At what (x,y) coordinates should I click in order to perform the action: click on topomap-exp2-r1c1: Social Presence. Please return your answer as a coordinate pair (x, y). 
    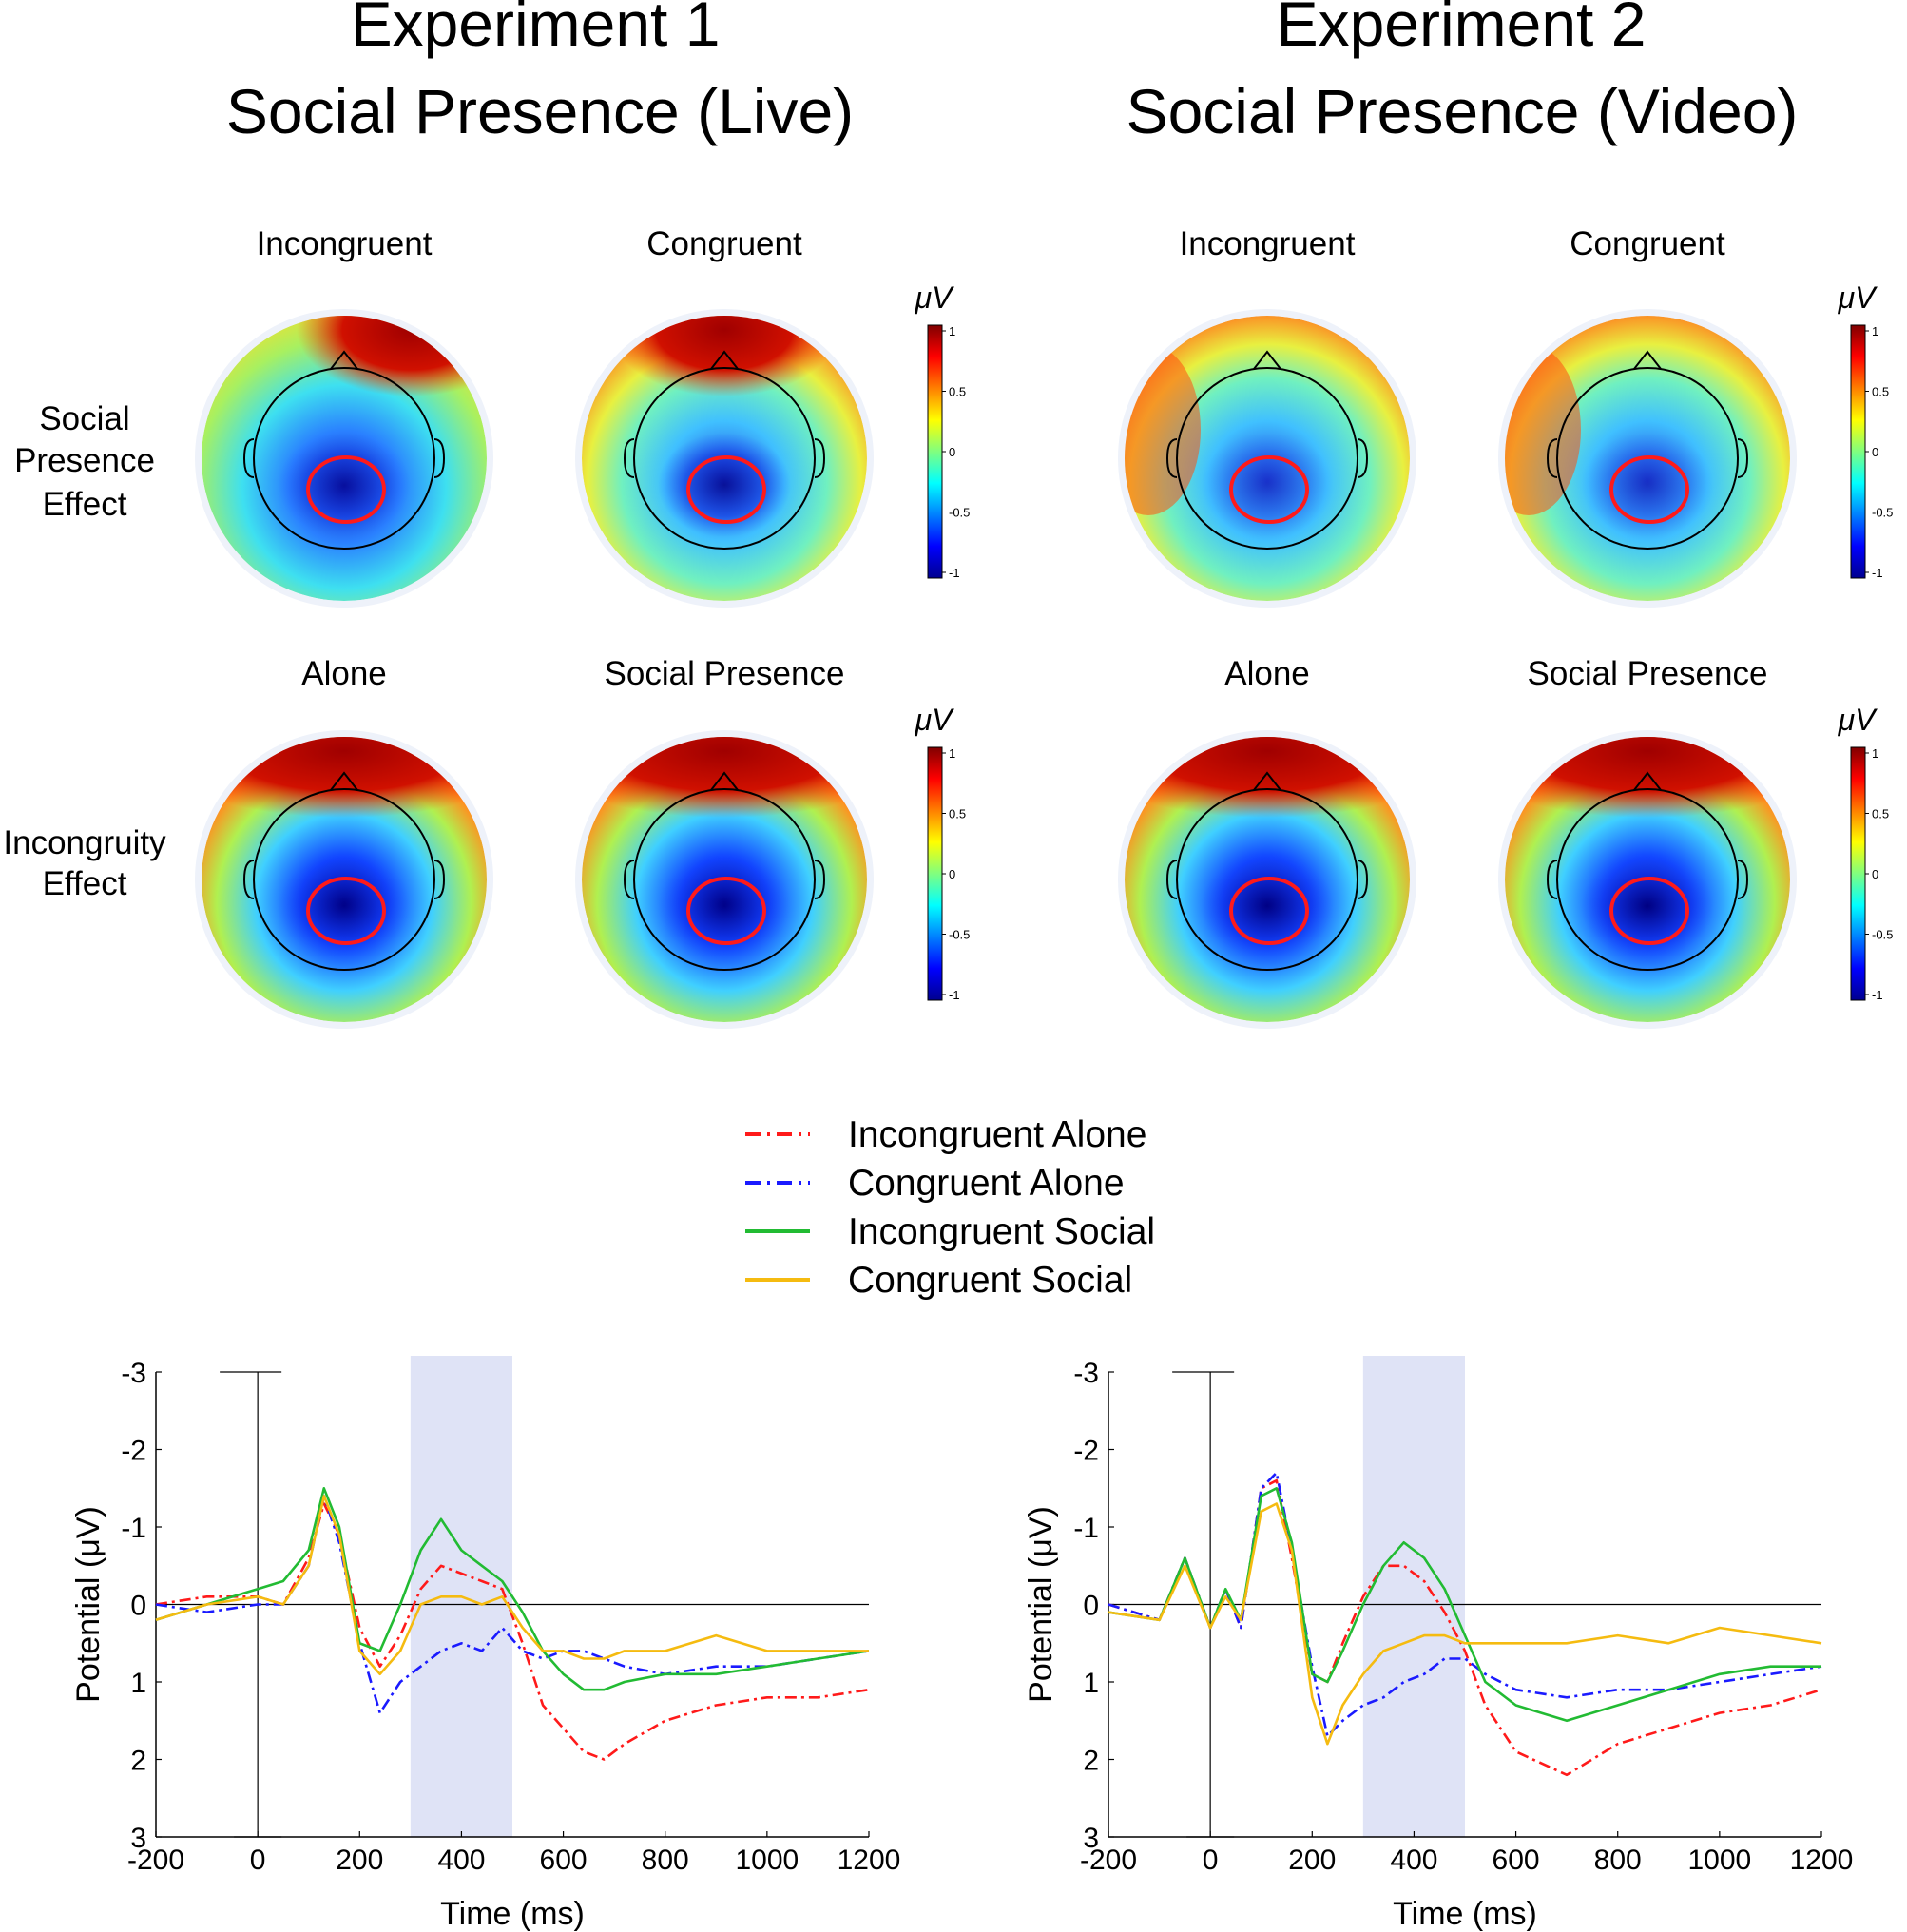
    Looking at the image, I should click on (1647, 842).